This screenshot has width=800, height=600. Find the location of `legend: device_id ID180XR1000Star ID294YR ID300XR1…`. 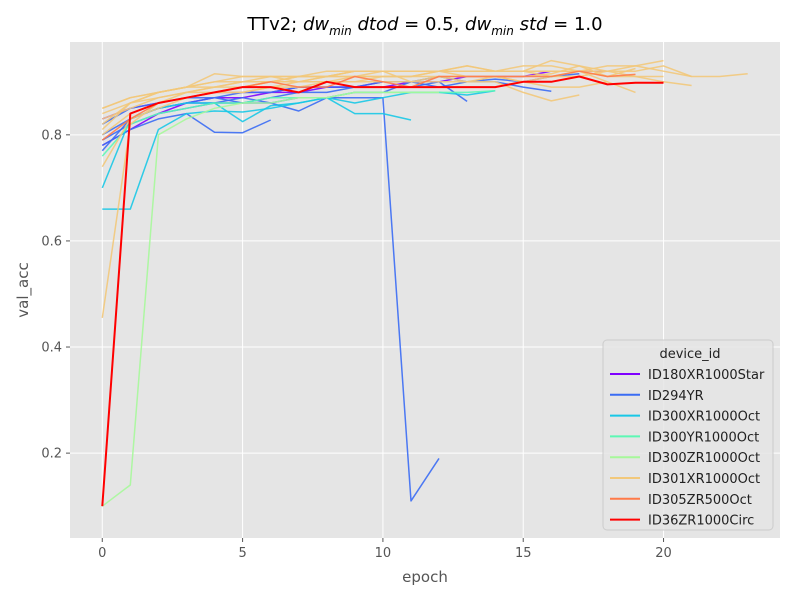

legend: device_id ID180XR1000Star ID294YR ID300XR1… is located at coordinates (688, 435).